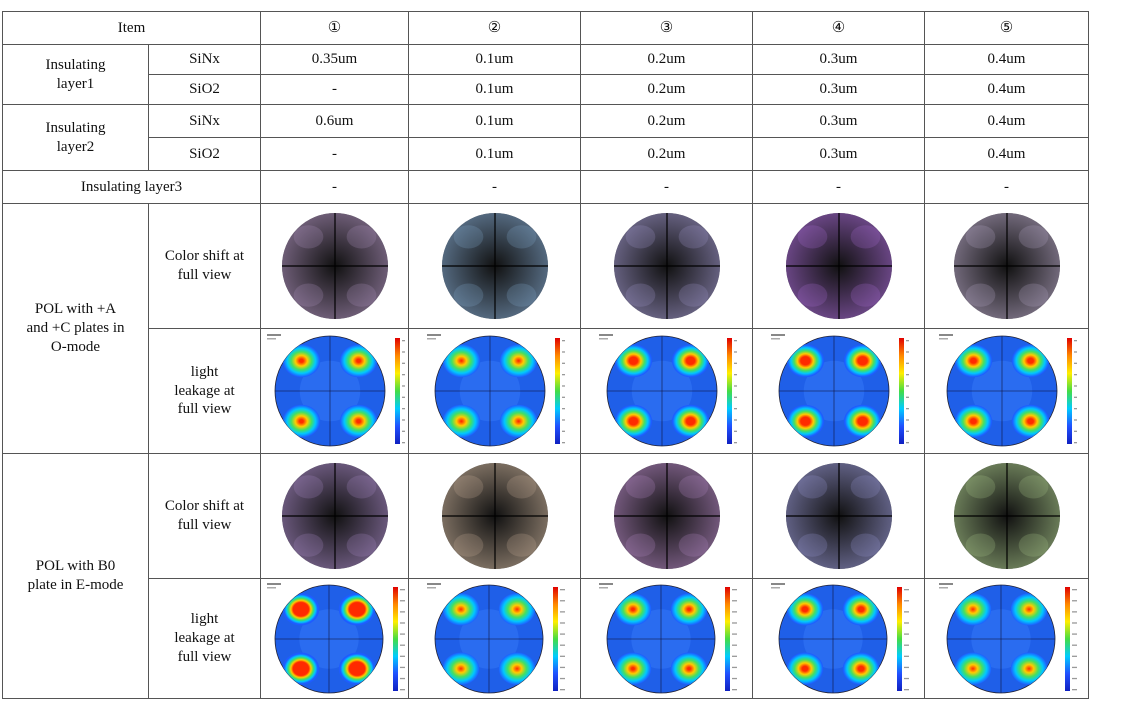 This screenshot has height=715, width=1138. I want to click on layer3-row: Insulating layer3 - - - - -, so click(545, 187).